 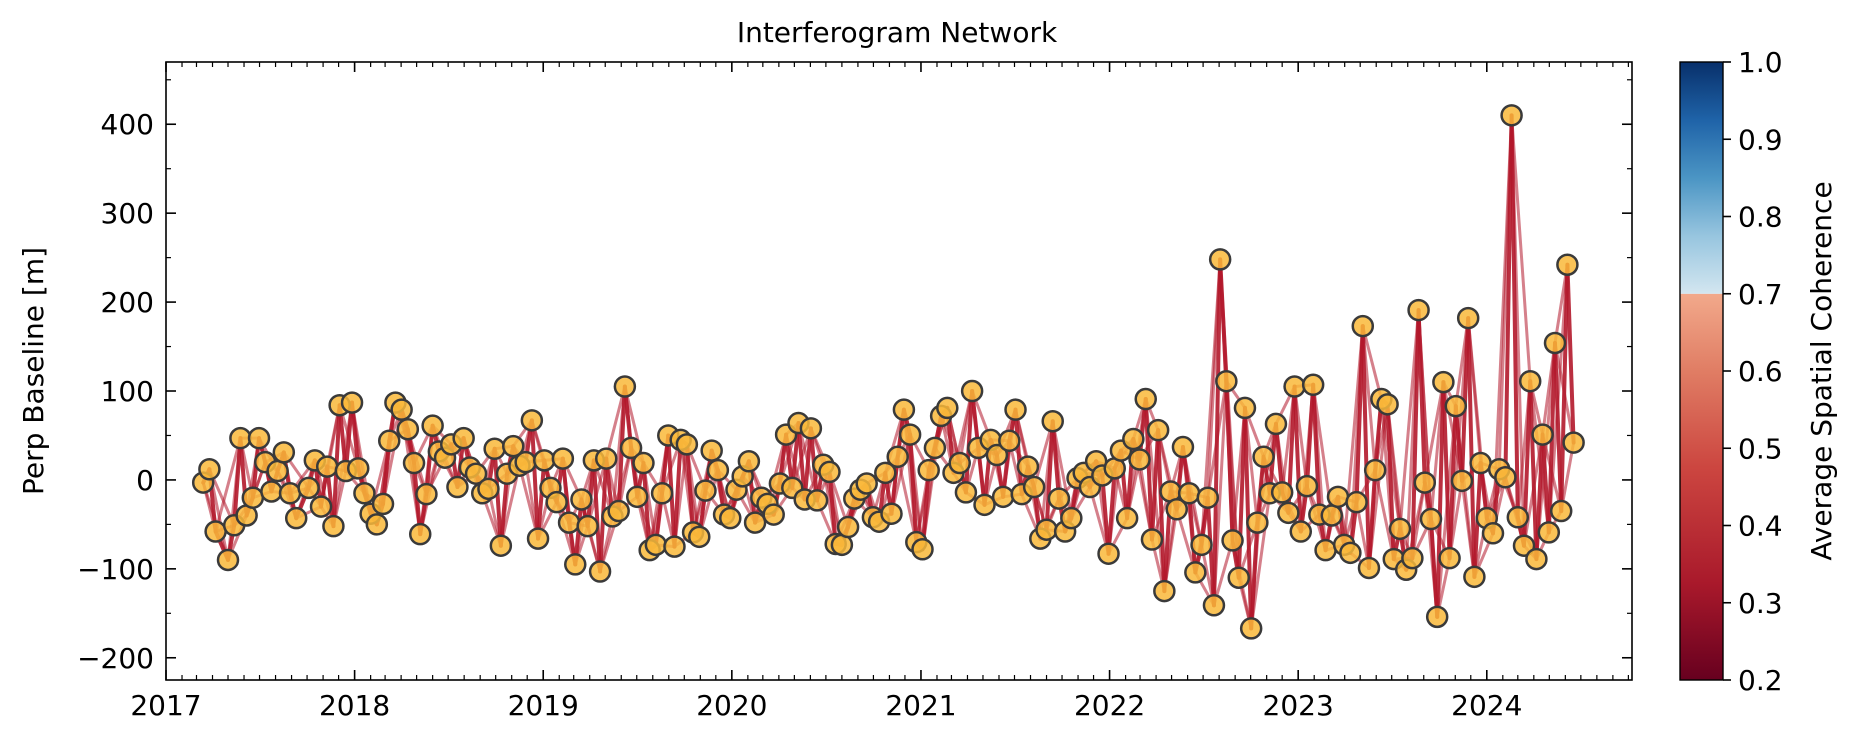 I want to click on y-tick-label: 100, so click(x=127, y=391).